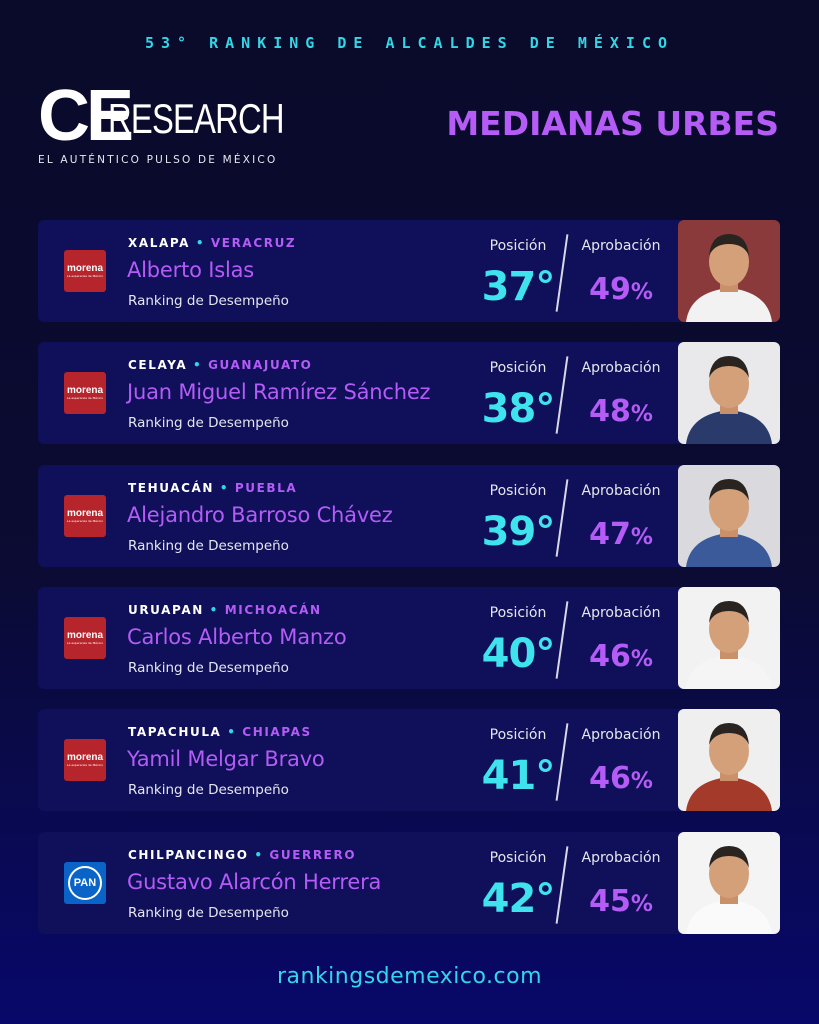  What do you see at coordinates (518, 654) in the screenshot?
I see `position-value: 40°` at bounding box center [518, 654].